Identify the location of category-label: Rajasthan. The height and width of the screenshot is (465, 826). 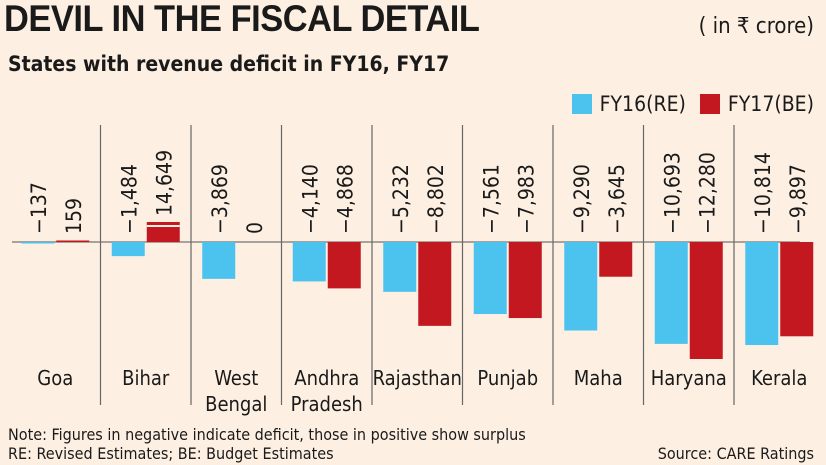
(417, 378).